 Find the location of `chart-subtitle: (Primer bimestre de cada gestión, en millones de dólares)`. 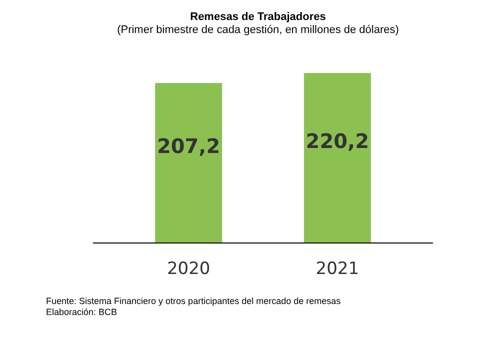

chart-subtitle: (Primer bimestre de cada gestión, en millones de dólares) is located at coordinates (258, 30).